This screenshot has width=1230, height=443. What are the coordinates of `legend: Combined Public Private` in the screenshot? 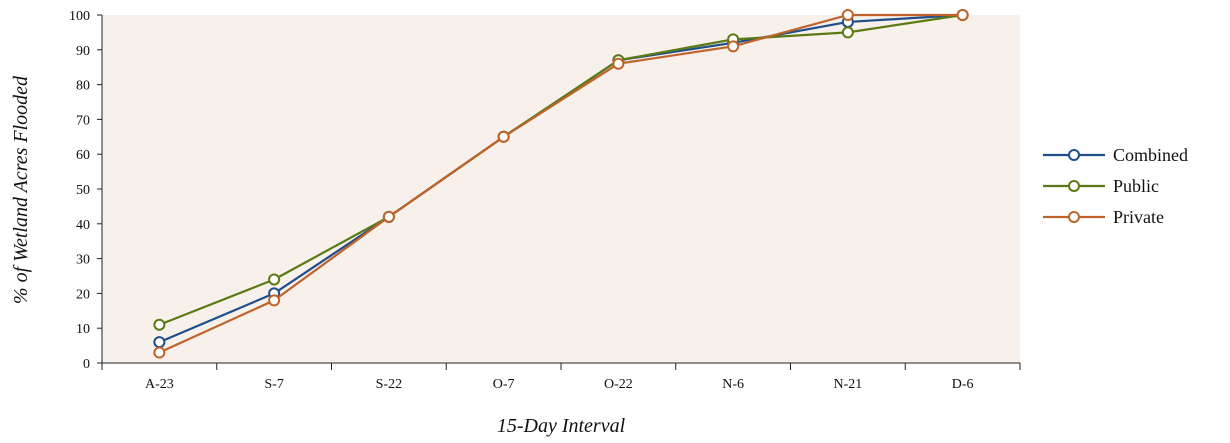 It's located at (1115, 186).